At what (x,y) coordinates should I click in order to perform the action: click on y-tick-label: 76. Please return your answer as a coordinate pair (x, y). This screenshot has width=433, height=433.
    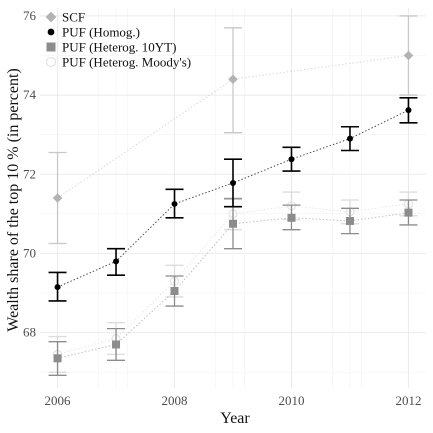
    Looking at the image, I should click on (30, 15).